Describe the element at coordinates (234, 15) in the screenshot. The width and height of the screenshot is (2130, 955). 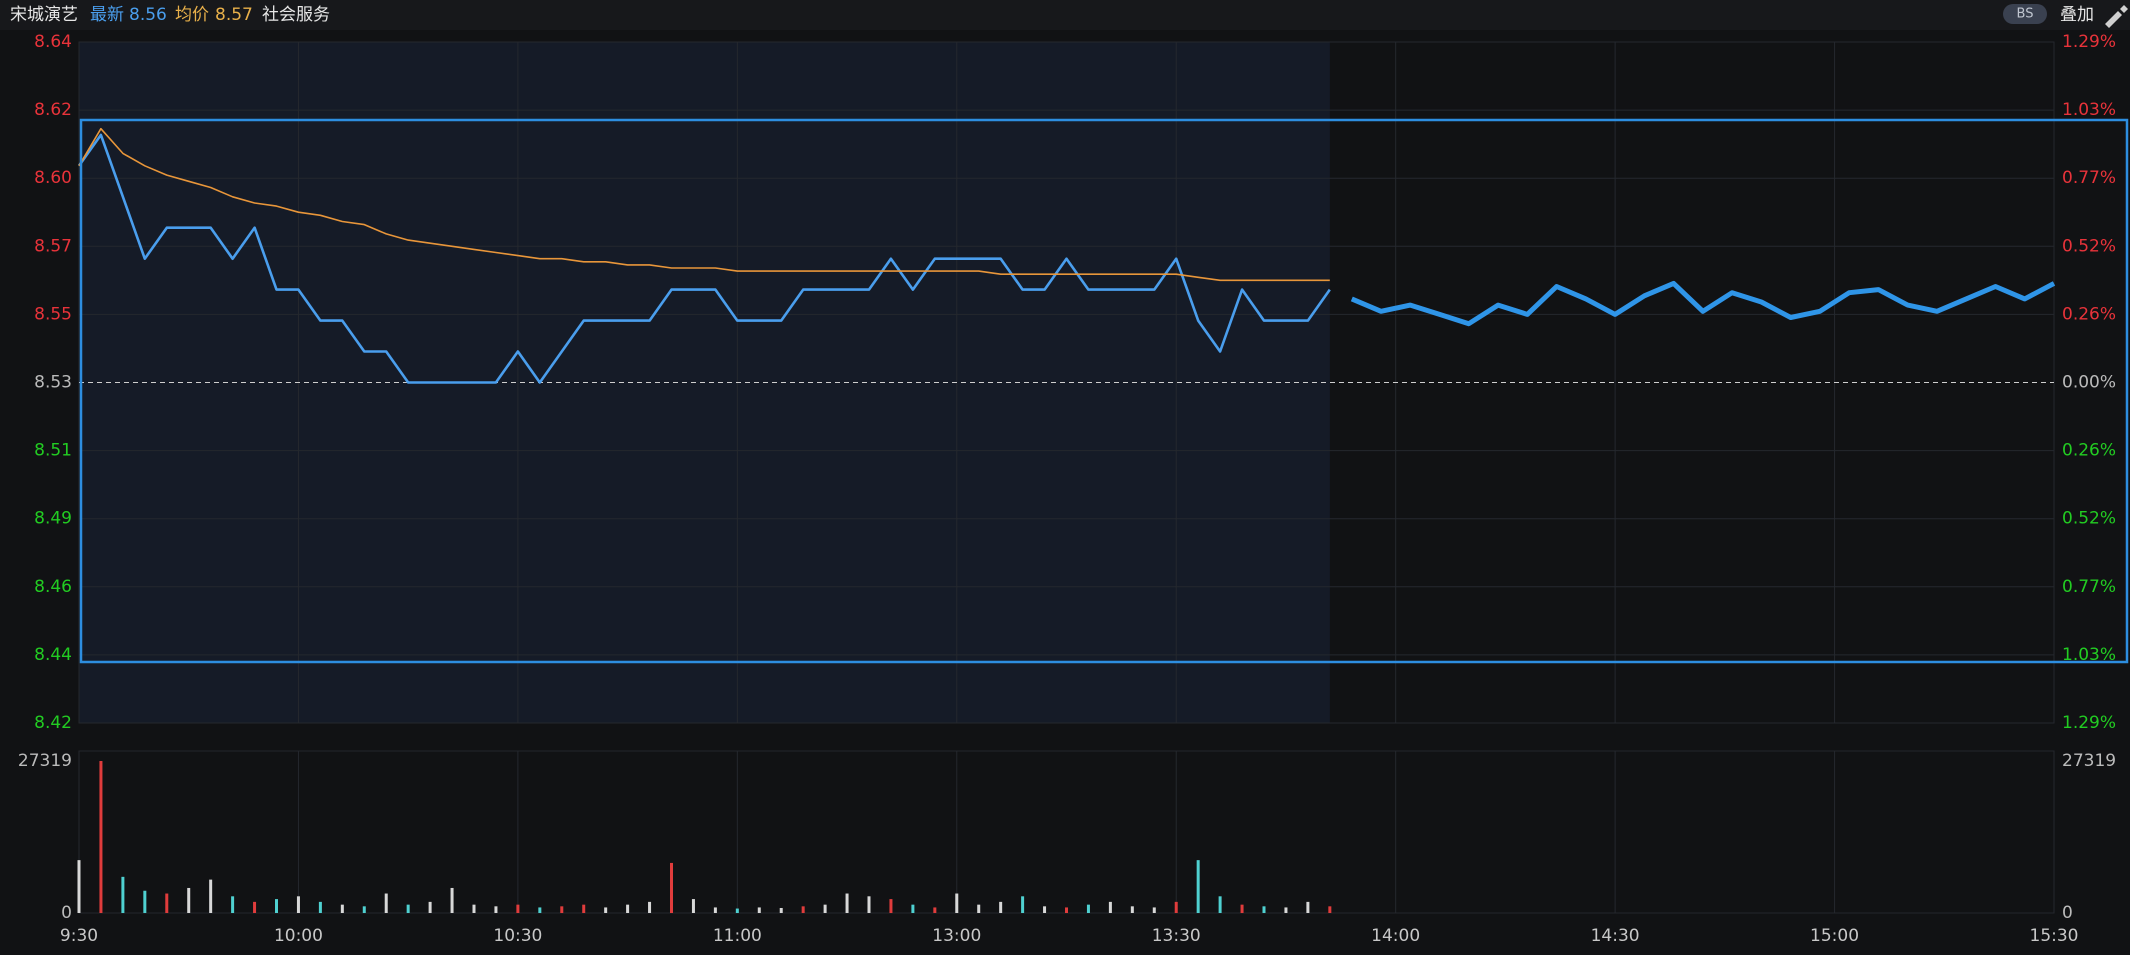
I see `average-value: 8.57` at that location.